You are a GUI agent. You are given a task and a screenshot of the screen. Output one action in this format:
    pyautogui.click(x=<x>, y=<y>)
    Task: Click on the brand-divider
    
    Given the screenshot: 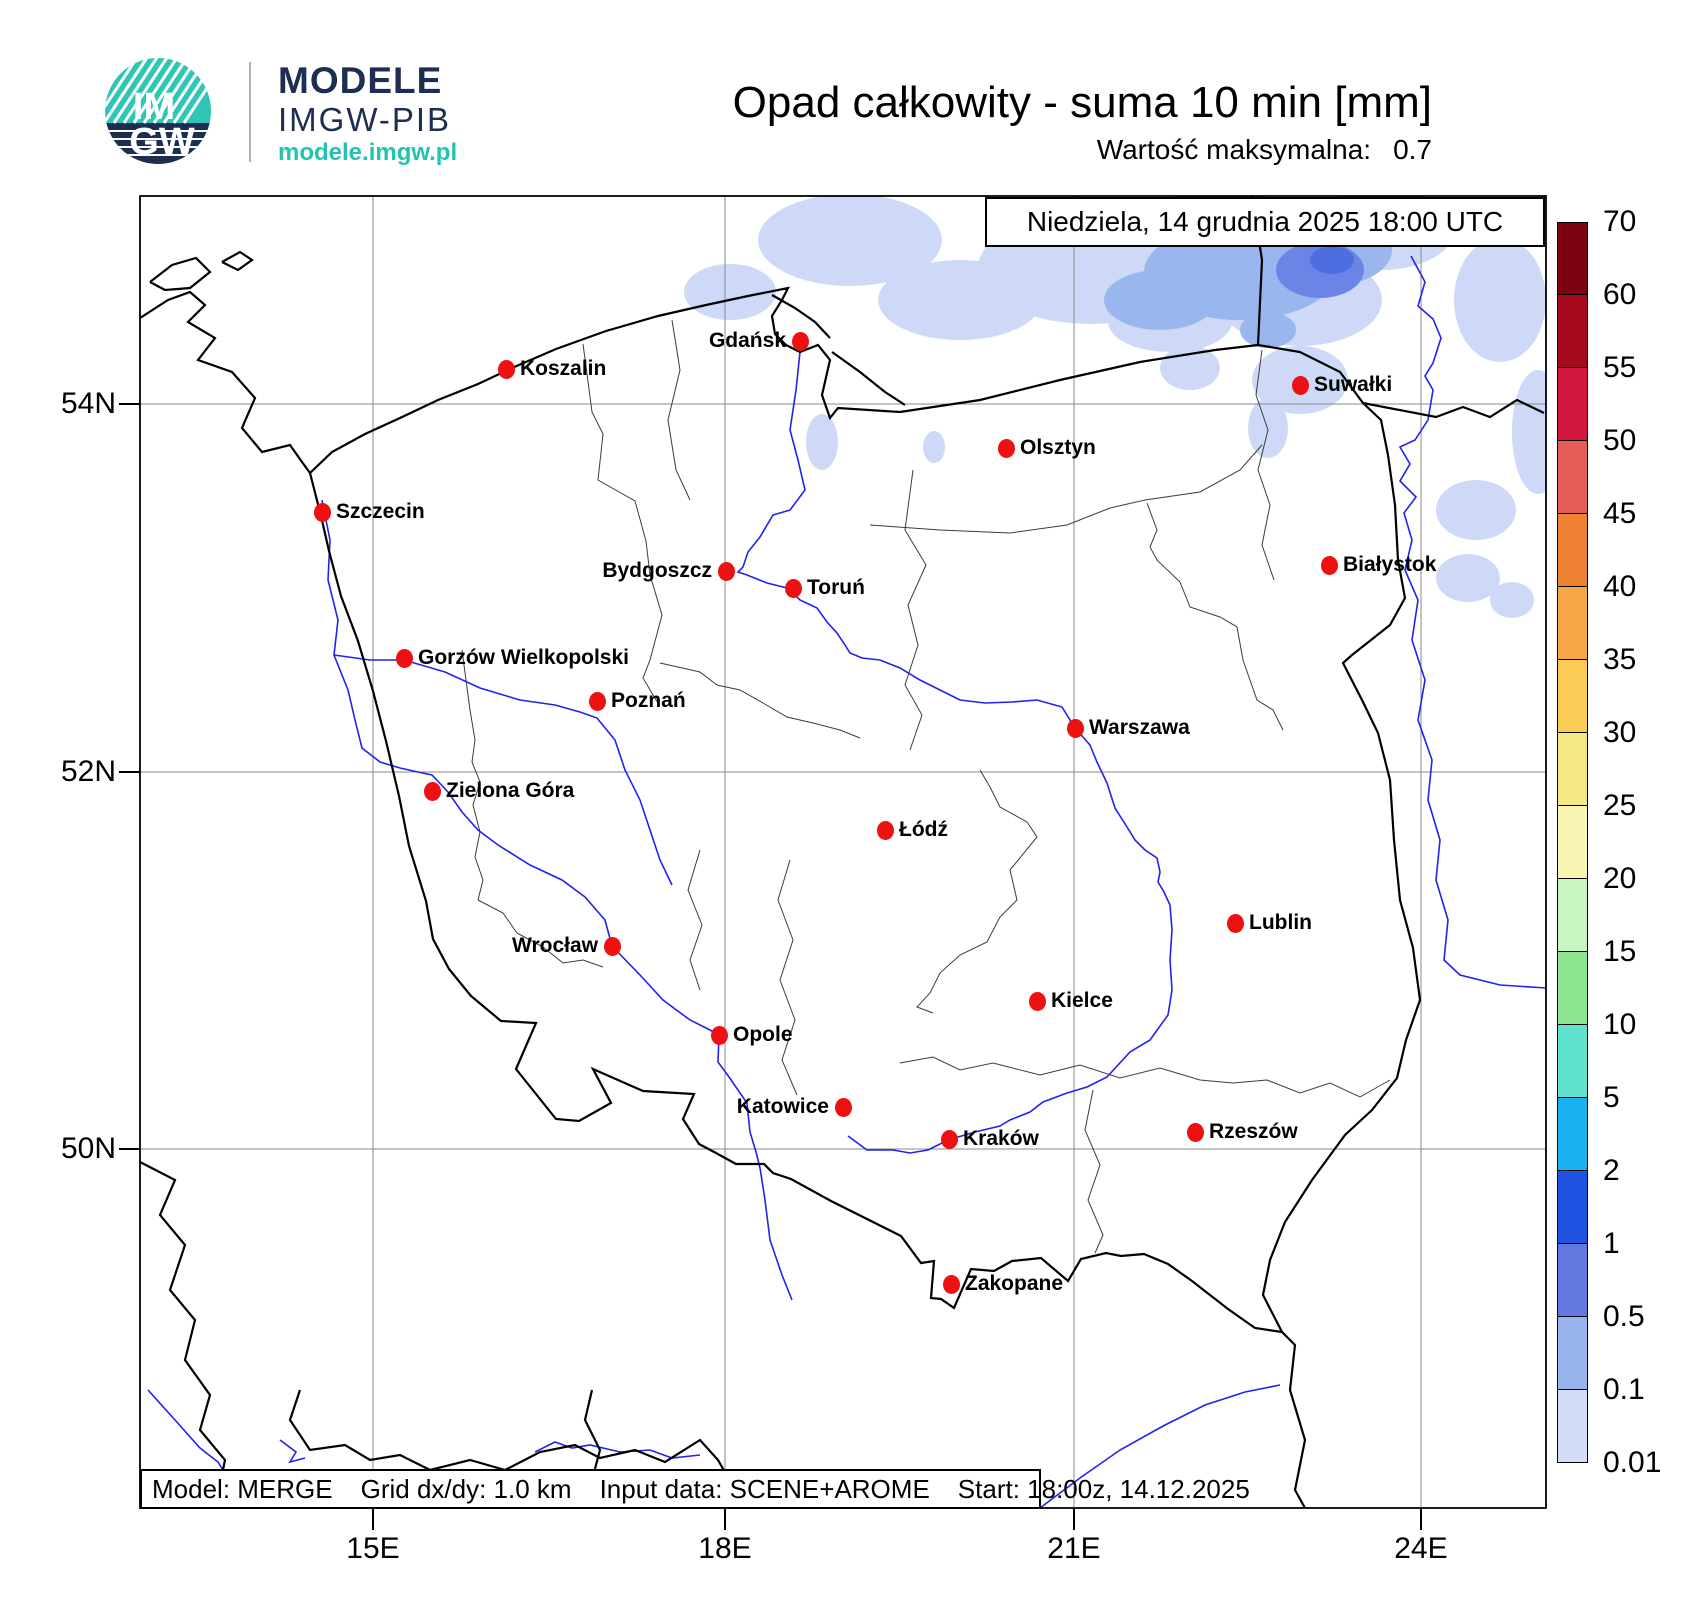 What is the action you would take?
    pyautogui.click(x=250, y=112)
    